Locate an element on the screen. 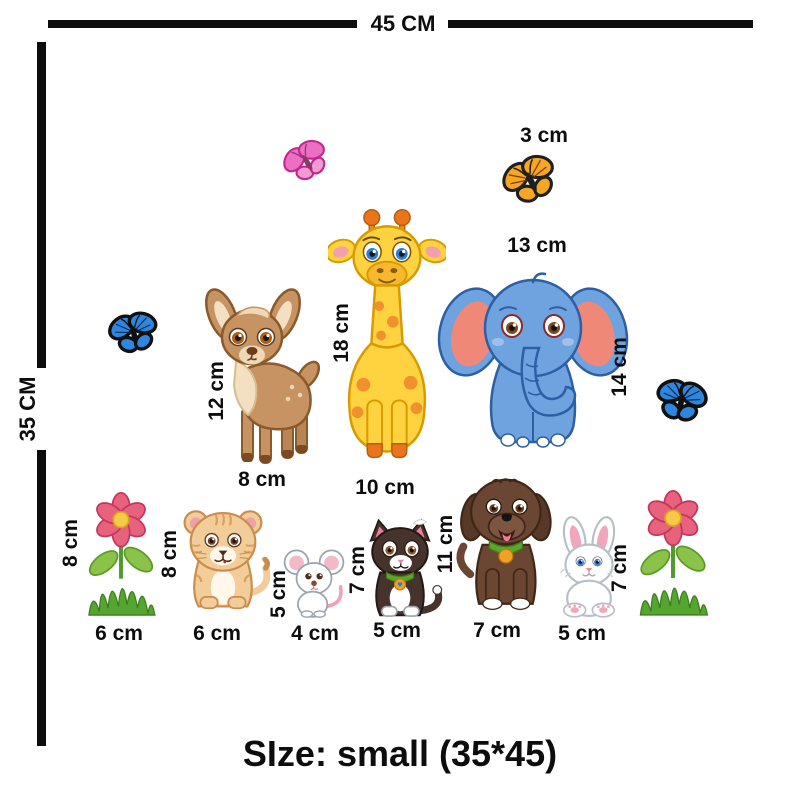  rabbit-sticker is located at coordinates (589, 568).